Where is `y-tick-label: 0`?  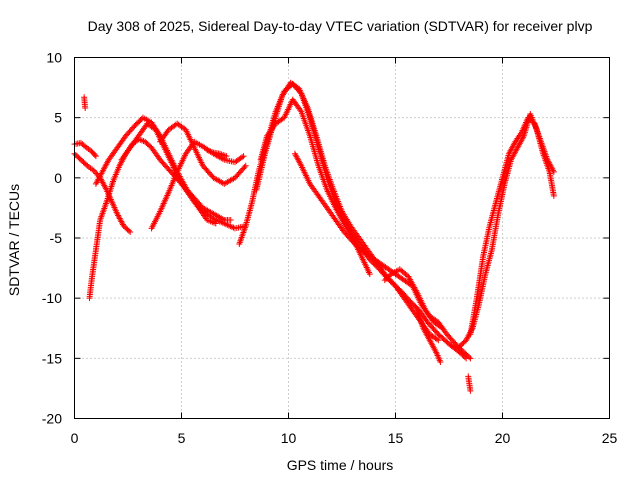 y-tick-label: 0 is located at coordinates (58, 178).